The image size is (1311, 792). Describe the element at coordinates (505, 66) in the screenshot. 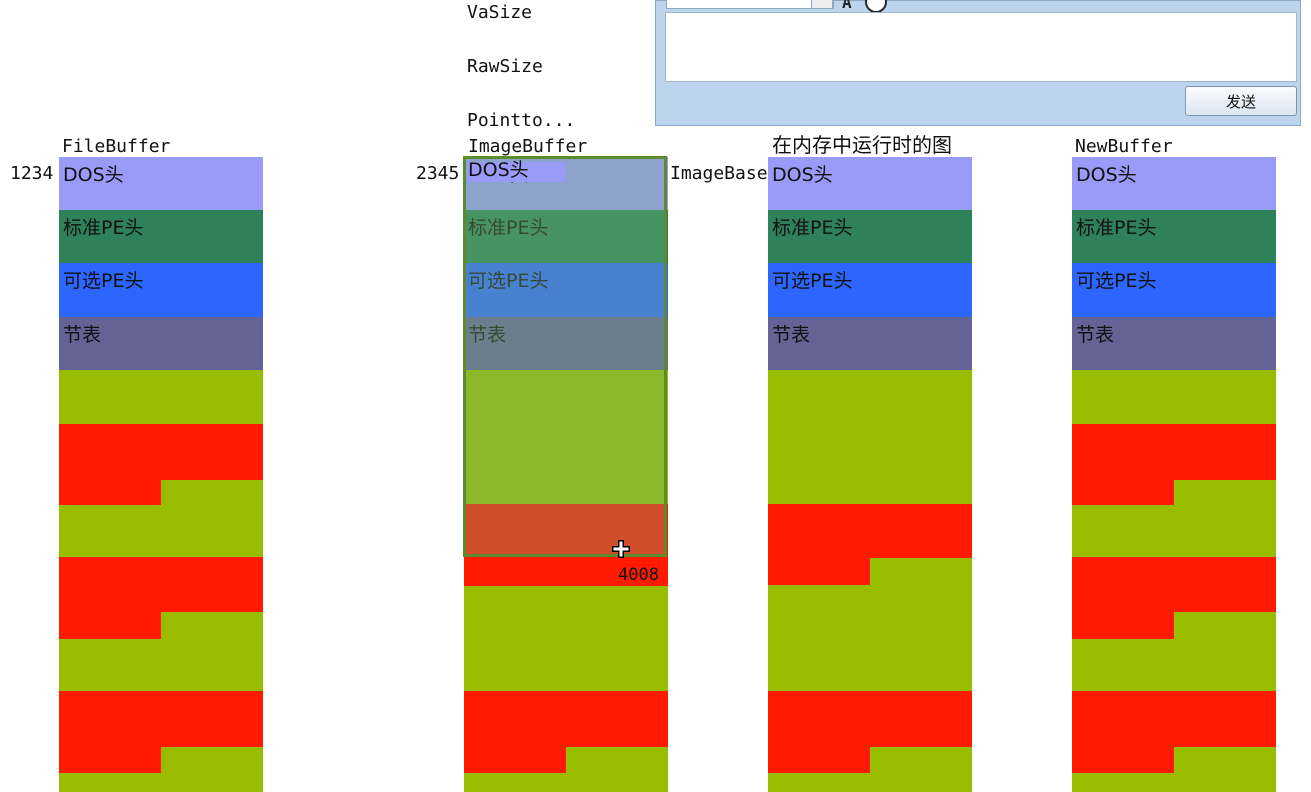

I see `rawsize-label: RawSize` at that location.